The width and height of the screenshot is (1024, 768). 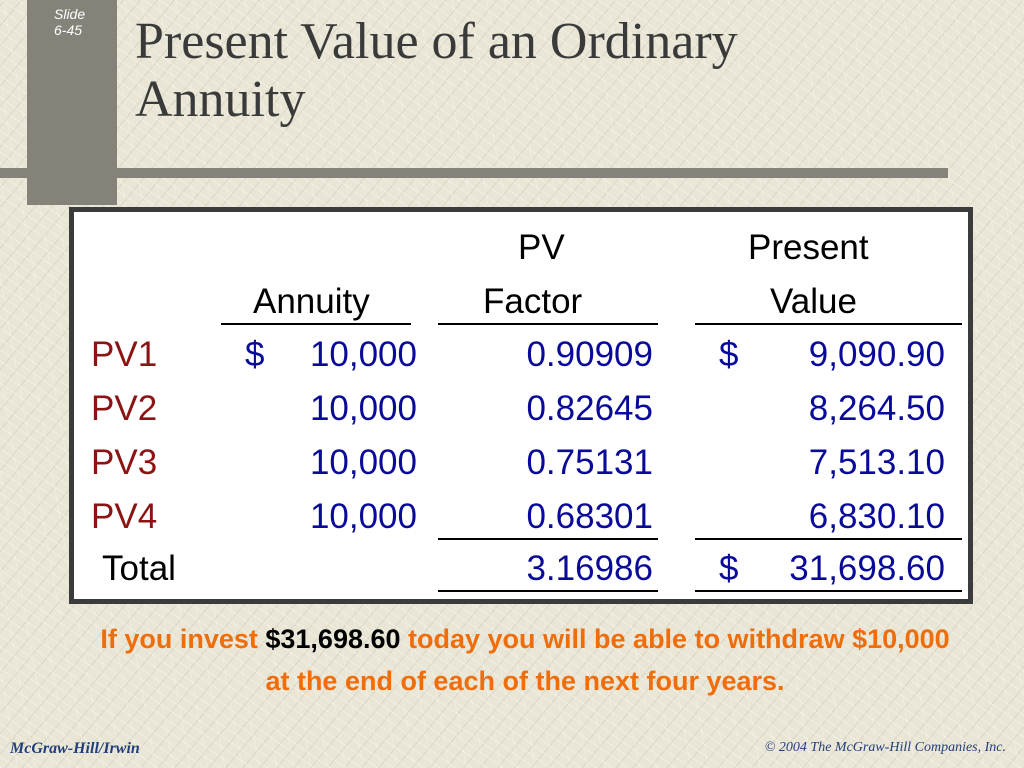 I want to click on header-value: Value, so click(x=813, y=301).